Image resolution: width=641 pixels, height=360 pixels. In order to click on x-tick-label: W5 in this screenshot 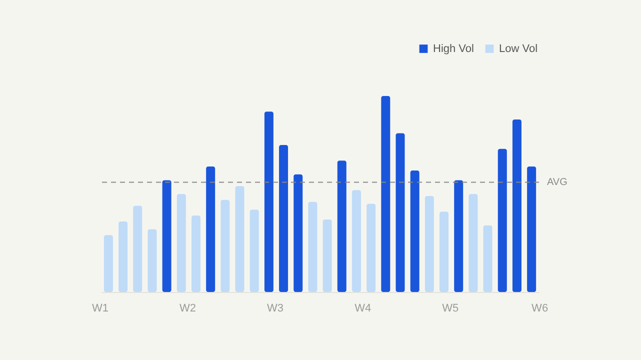, I will do `click(450, 308)`.